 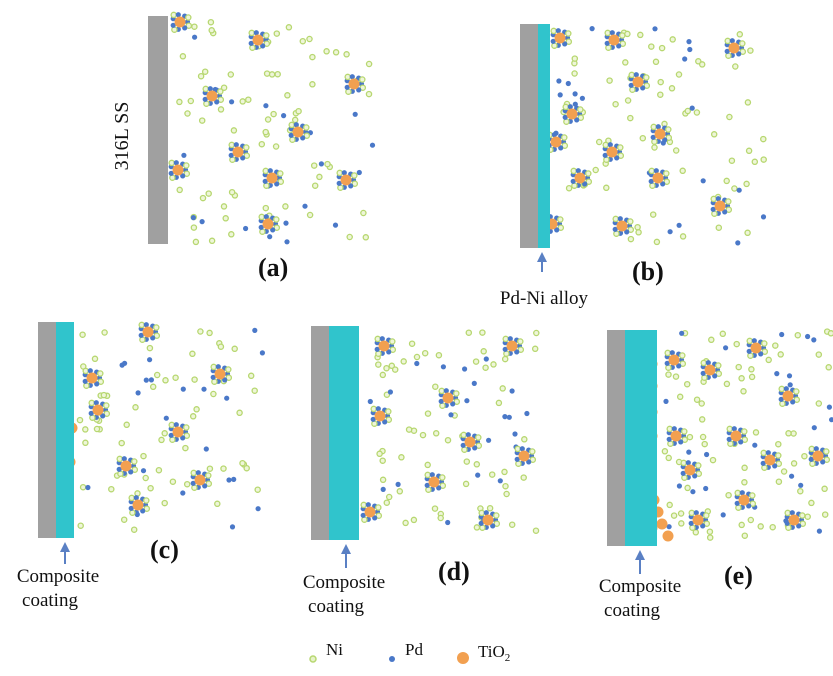 I want to click on composite-coating-layer-c, so click(x=65, y=430).